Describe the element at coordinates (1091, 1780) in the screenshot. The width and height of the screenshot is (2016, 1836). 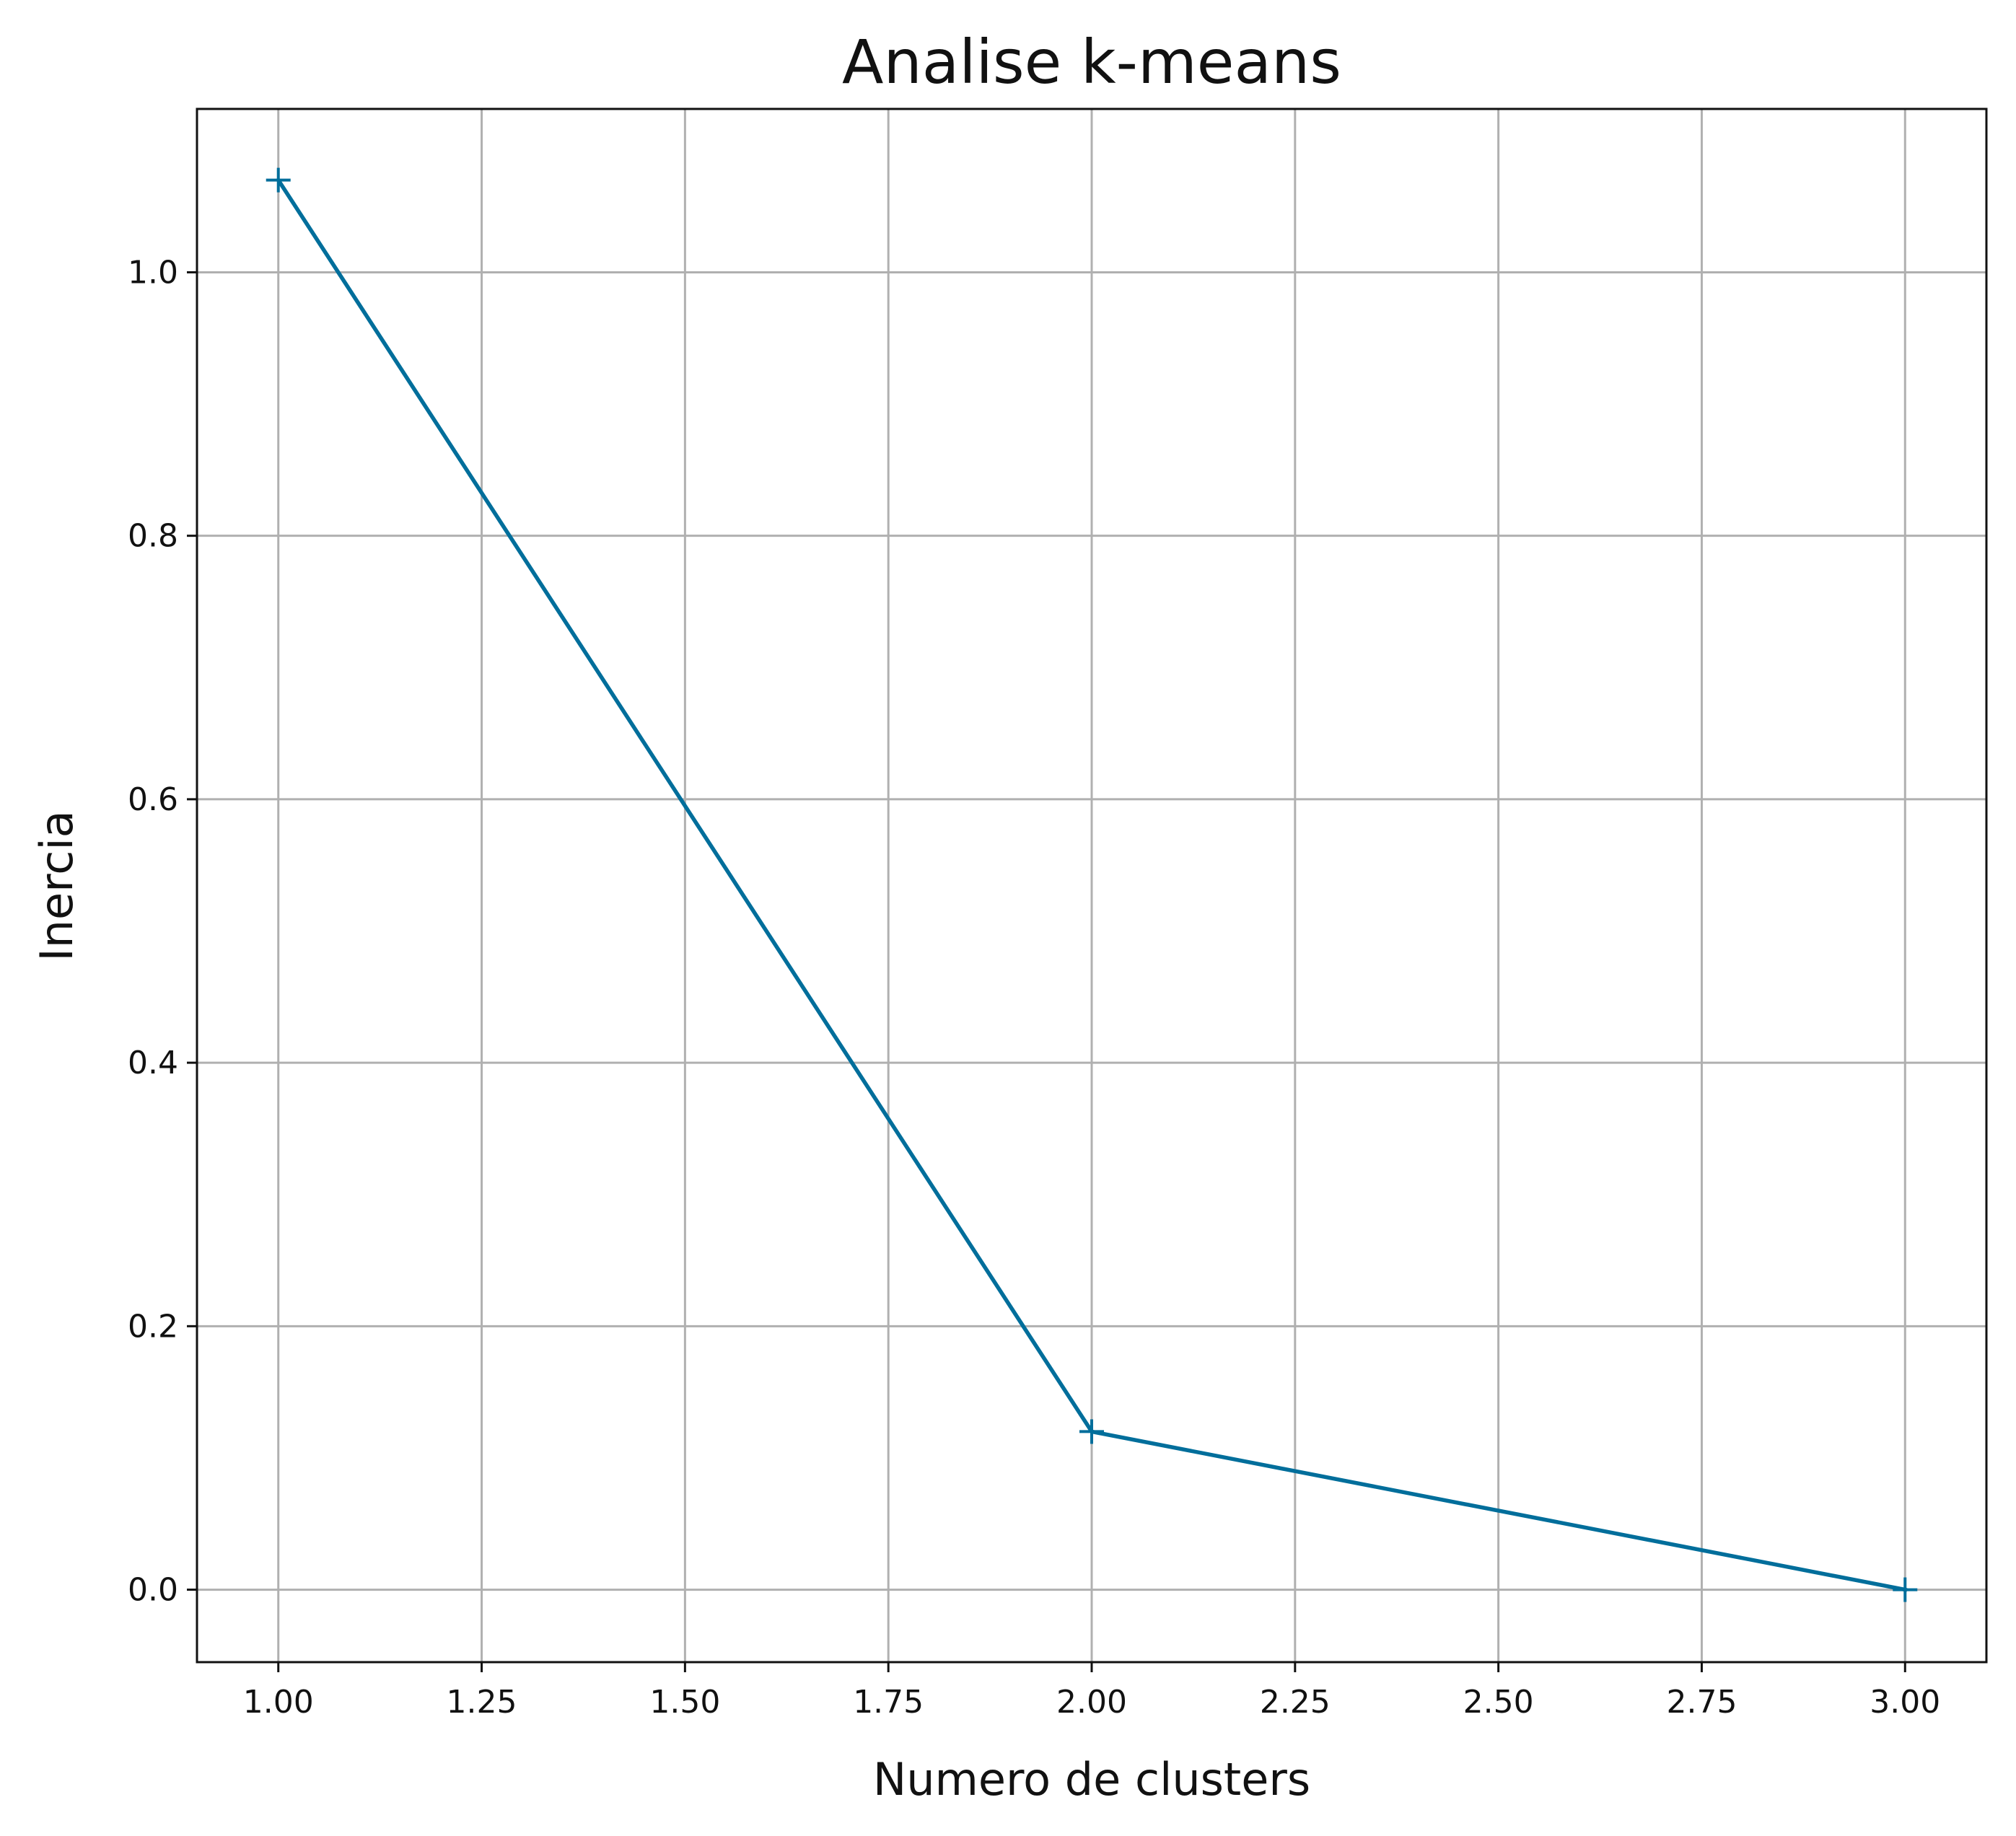
I see `x-axis-label: Numero de clusters` at that location.